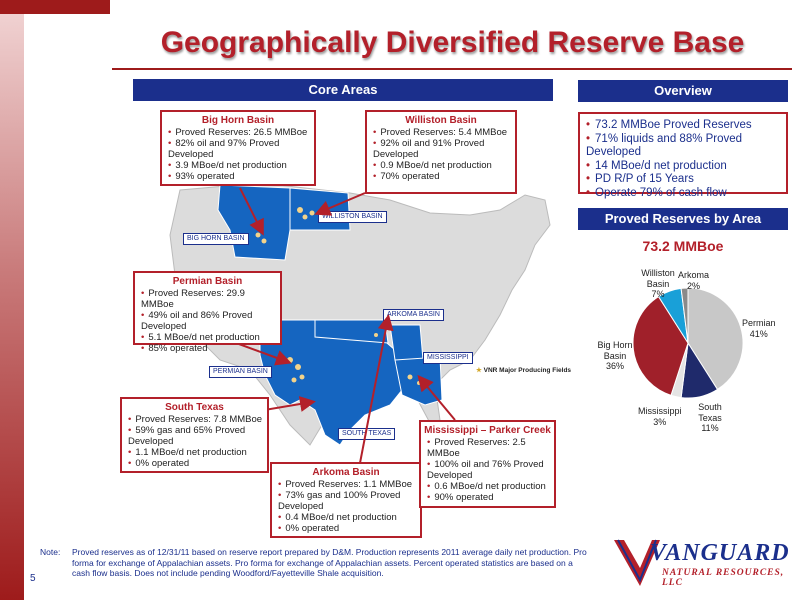 This screenshot has height=600, width=800. What do you see at coordinates (710, 412) in the screenshot?
I see `pie-label-south-texas-name: South Texas` at bounding box center [710, 412].